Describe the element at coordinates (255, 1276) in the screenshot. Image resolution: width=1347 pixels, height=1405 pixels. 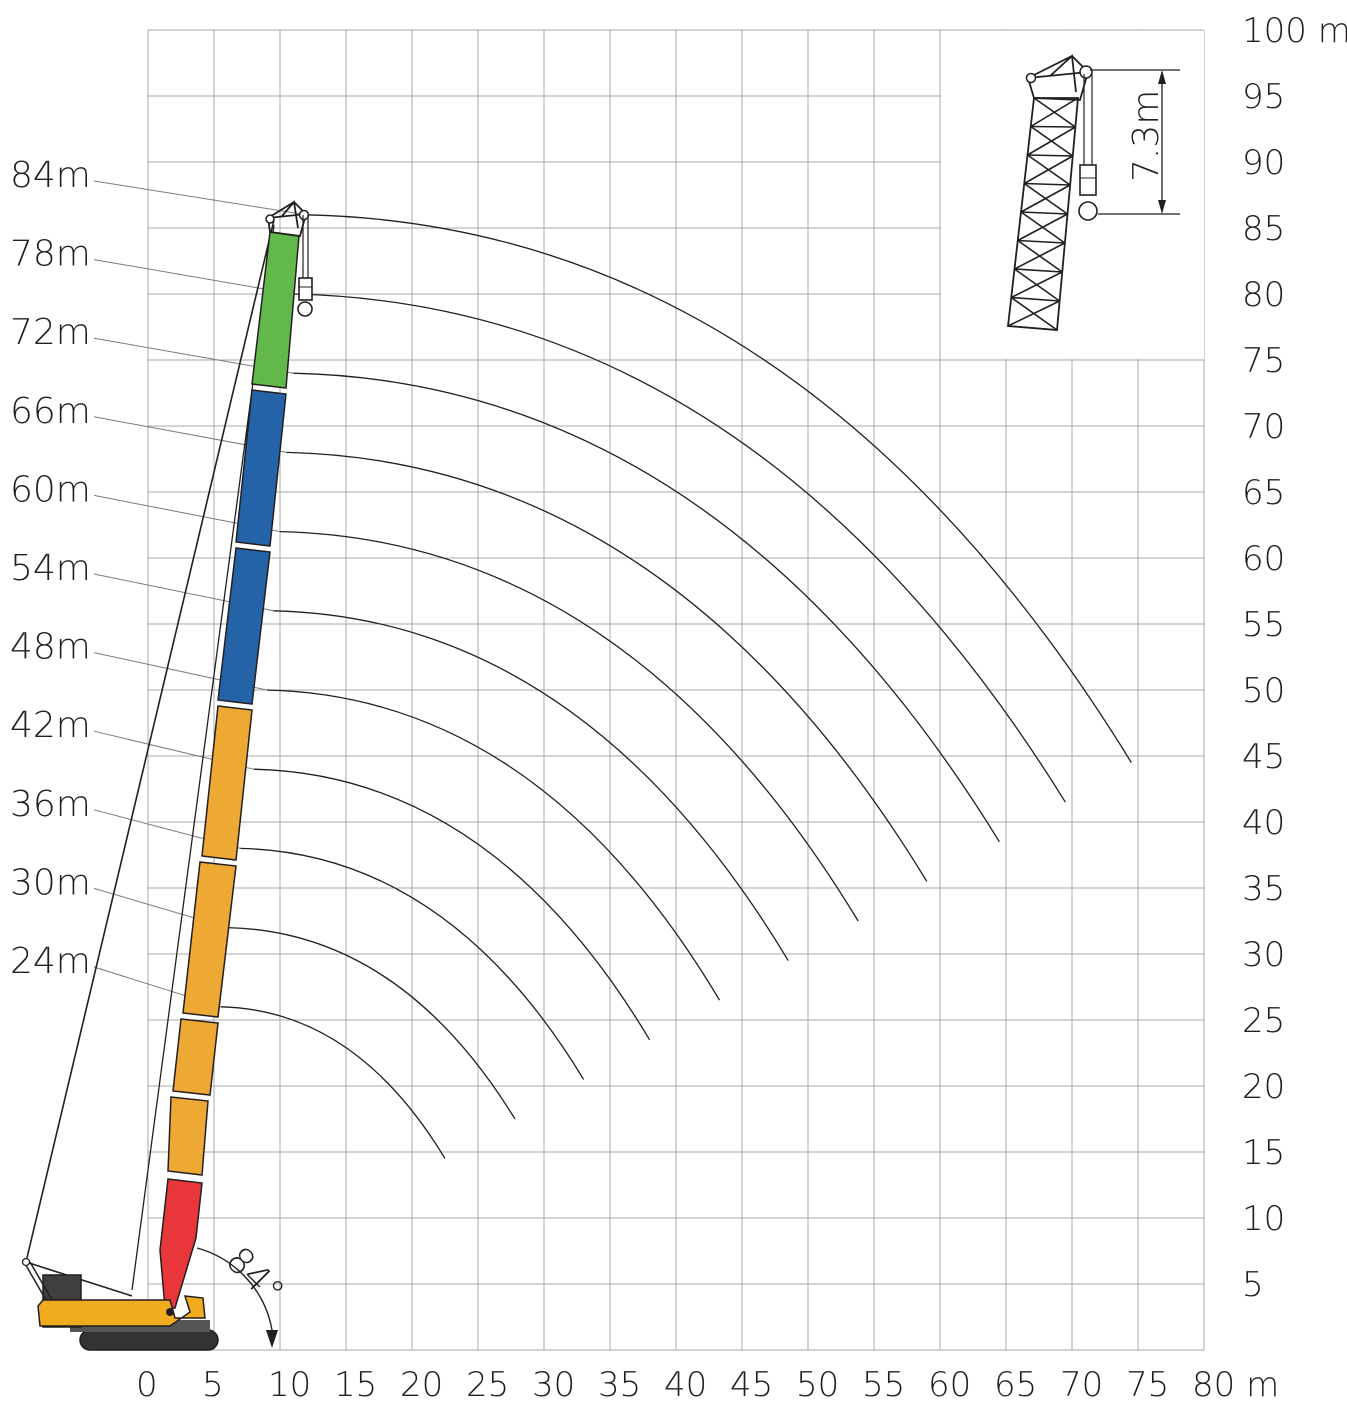
I see `angle-label: 84°` at that location.